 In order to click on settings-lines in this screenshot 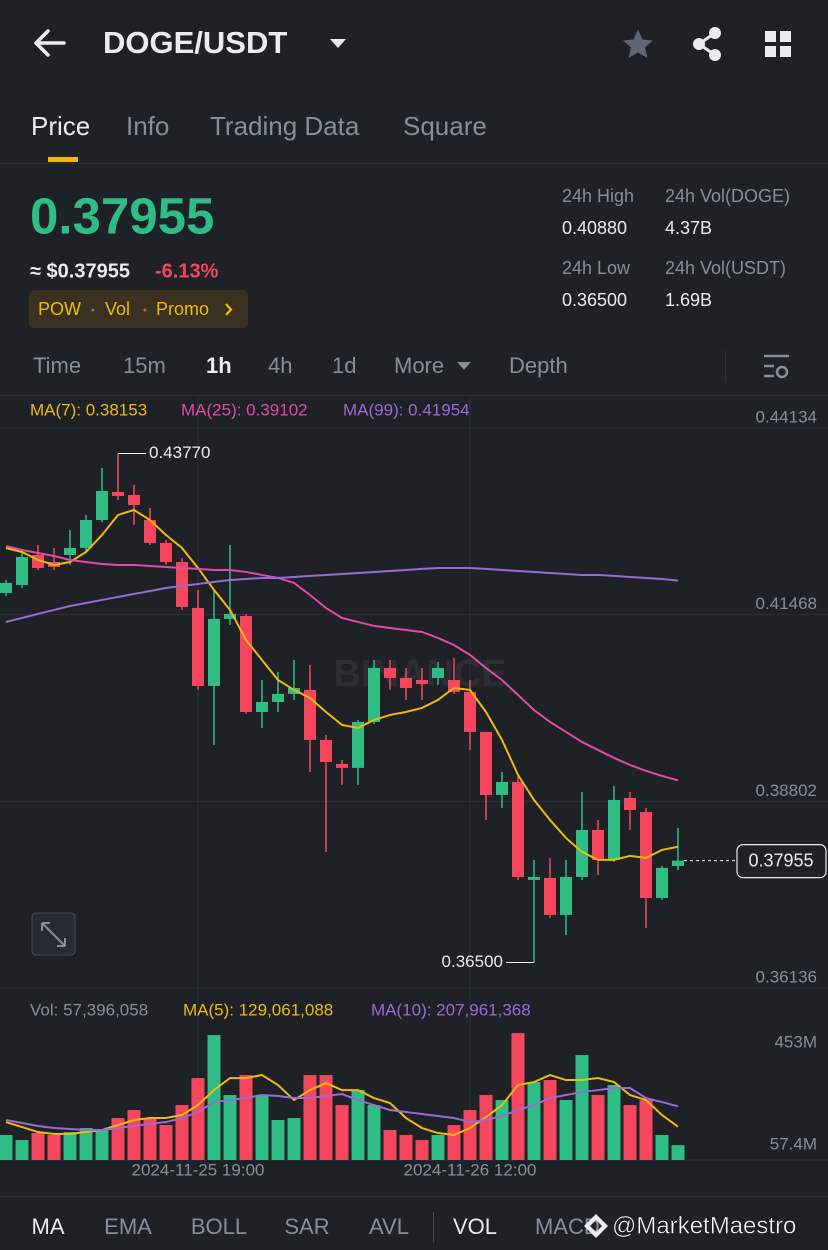, I will do `click(776, 366)`.